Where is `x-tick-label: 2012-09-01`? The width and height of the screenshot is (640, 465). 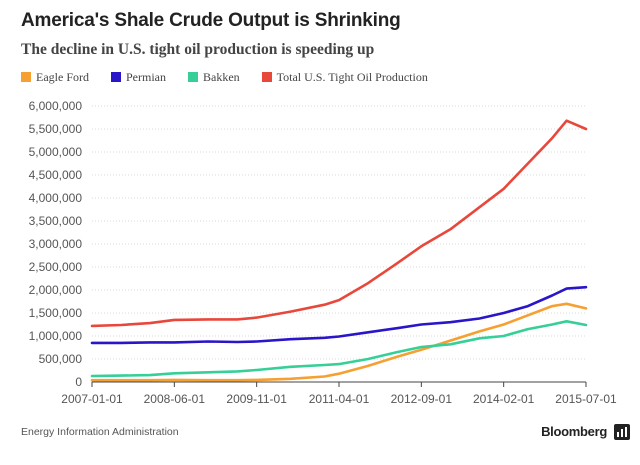 x-tick-label: 2012-09-01 is located at coordinates (422, 399).